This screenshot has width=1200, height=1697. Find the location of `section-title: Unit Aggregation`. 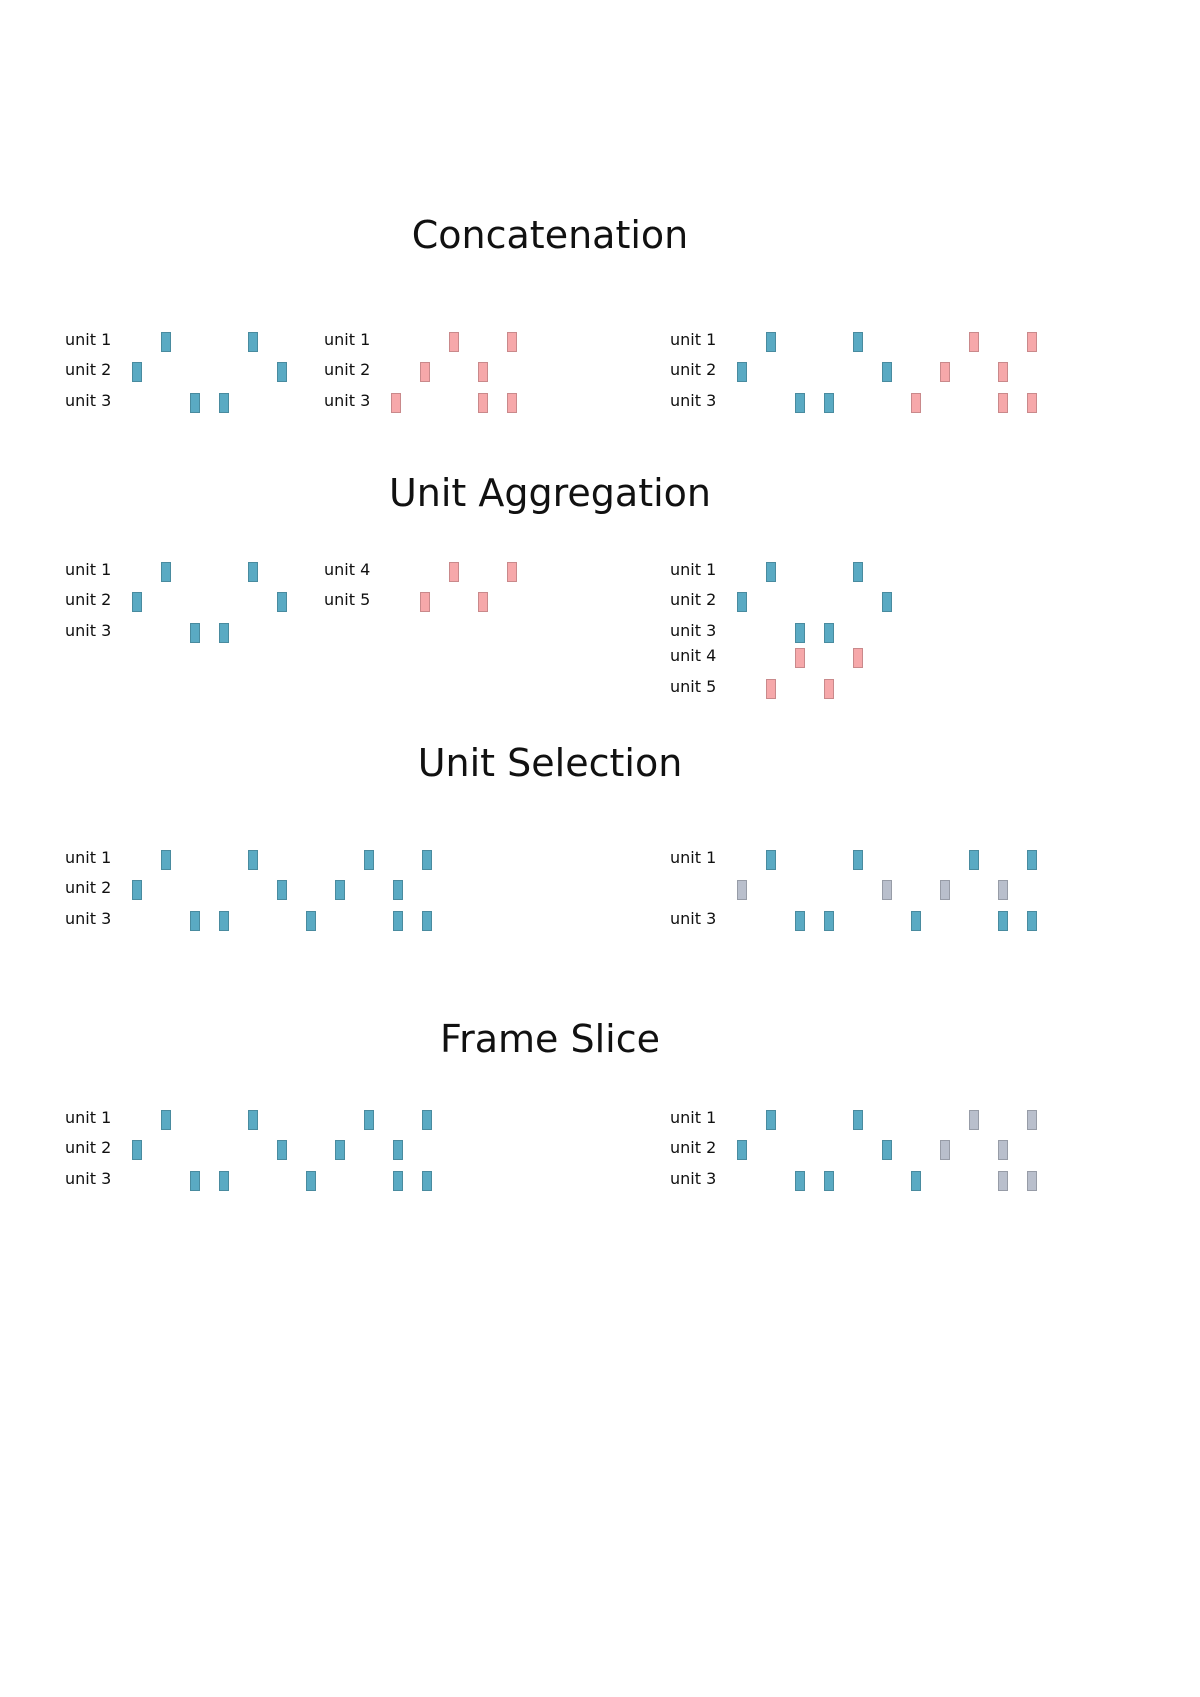

section-title: Unit Aggregation is located at coordinates (550, 493).